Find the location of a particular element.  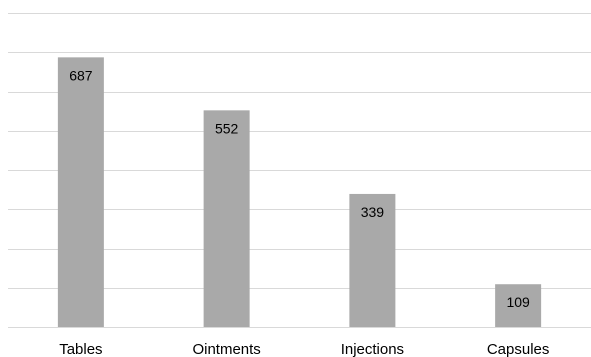

data-label-capsules: 109 is located at coordinates (518, 302).